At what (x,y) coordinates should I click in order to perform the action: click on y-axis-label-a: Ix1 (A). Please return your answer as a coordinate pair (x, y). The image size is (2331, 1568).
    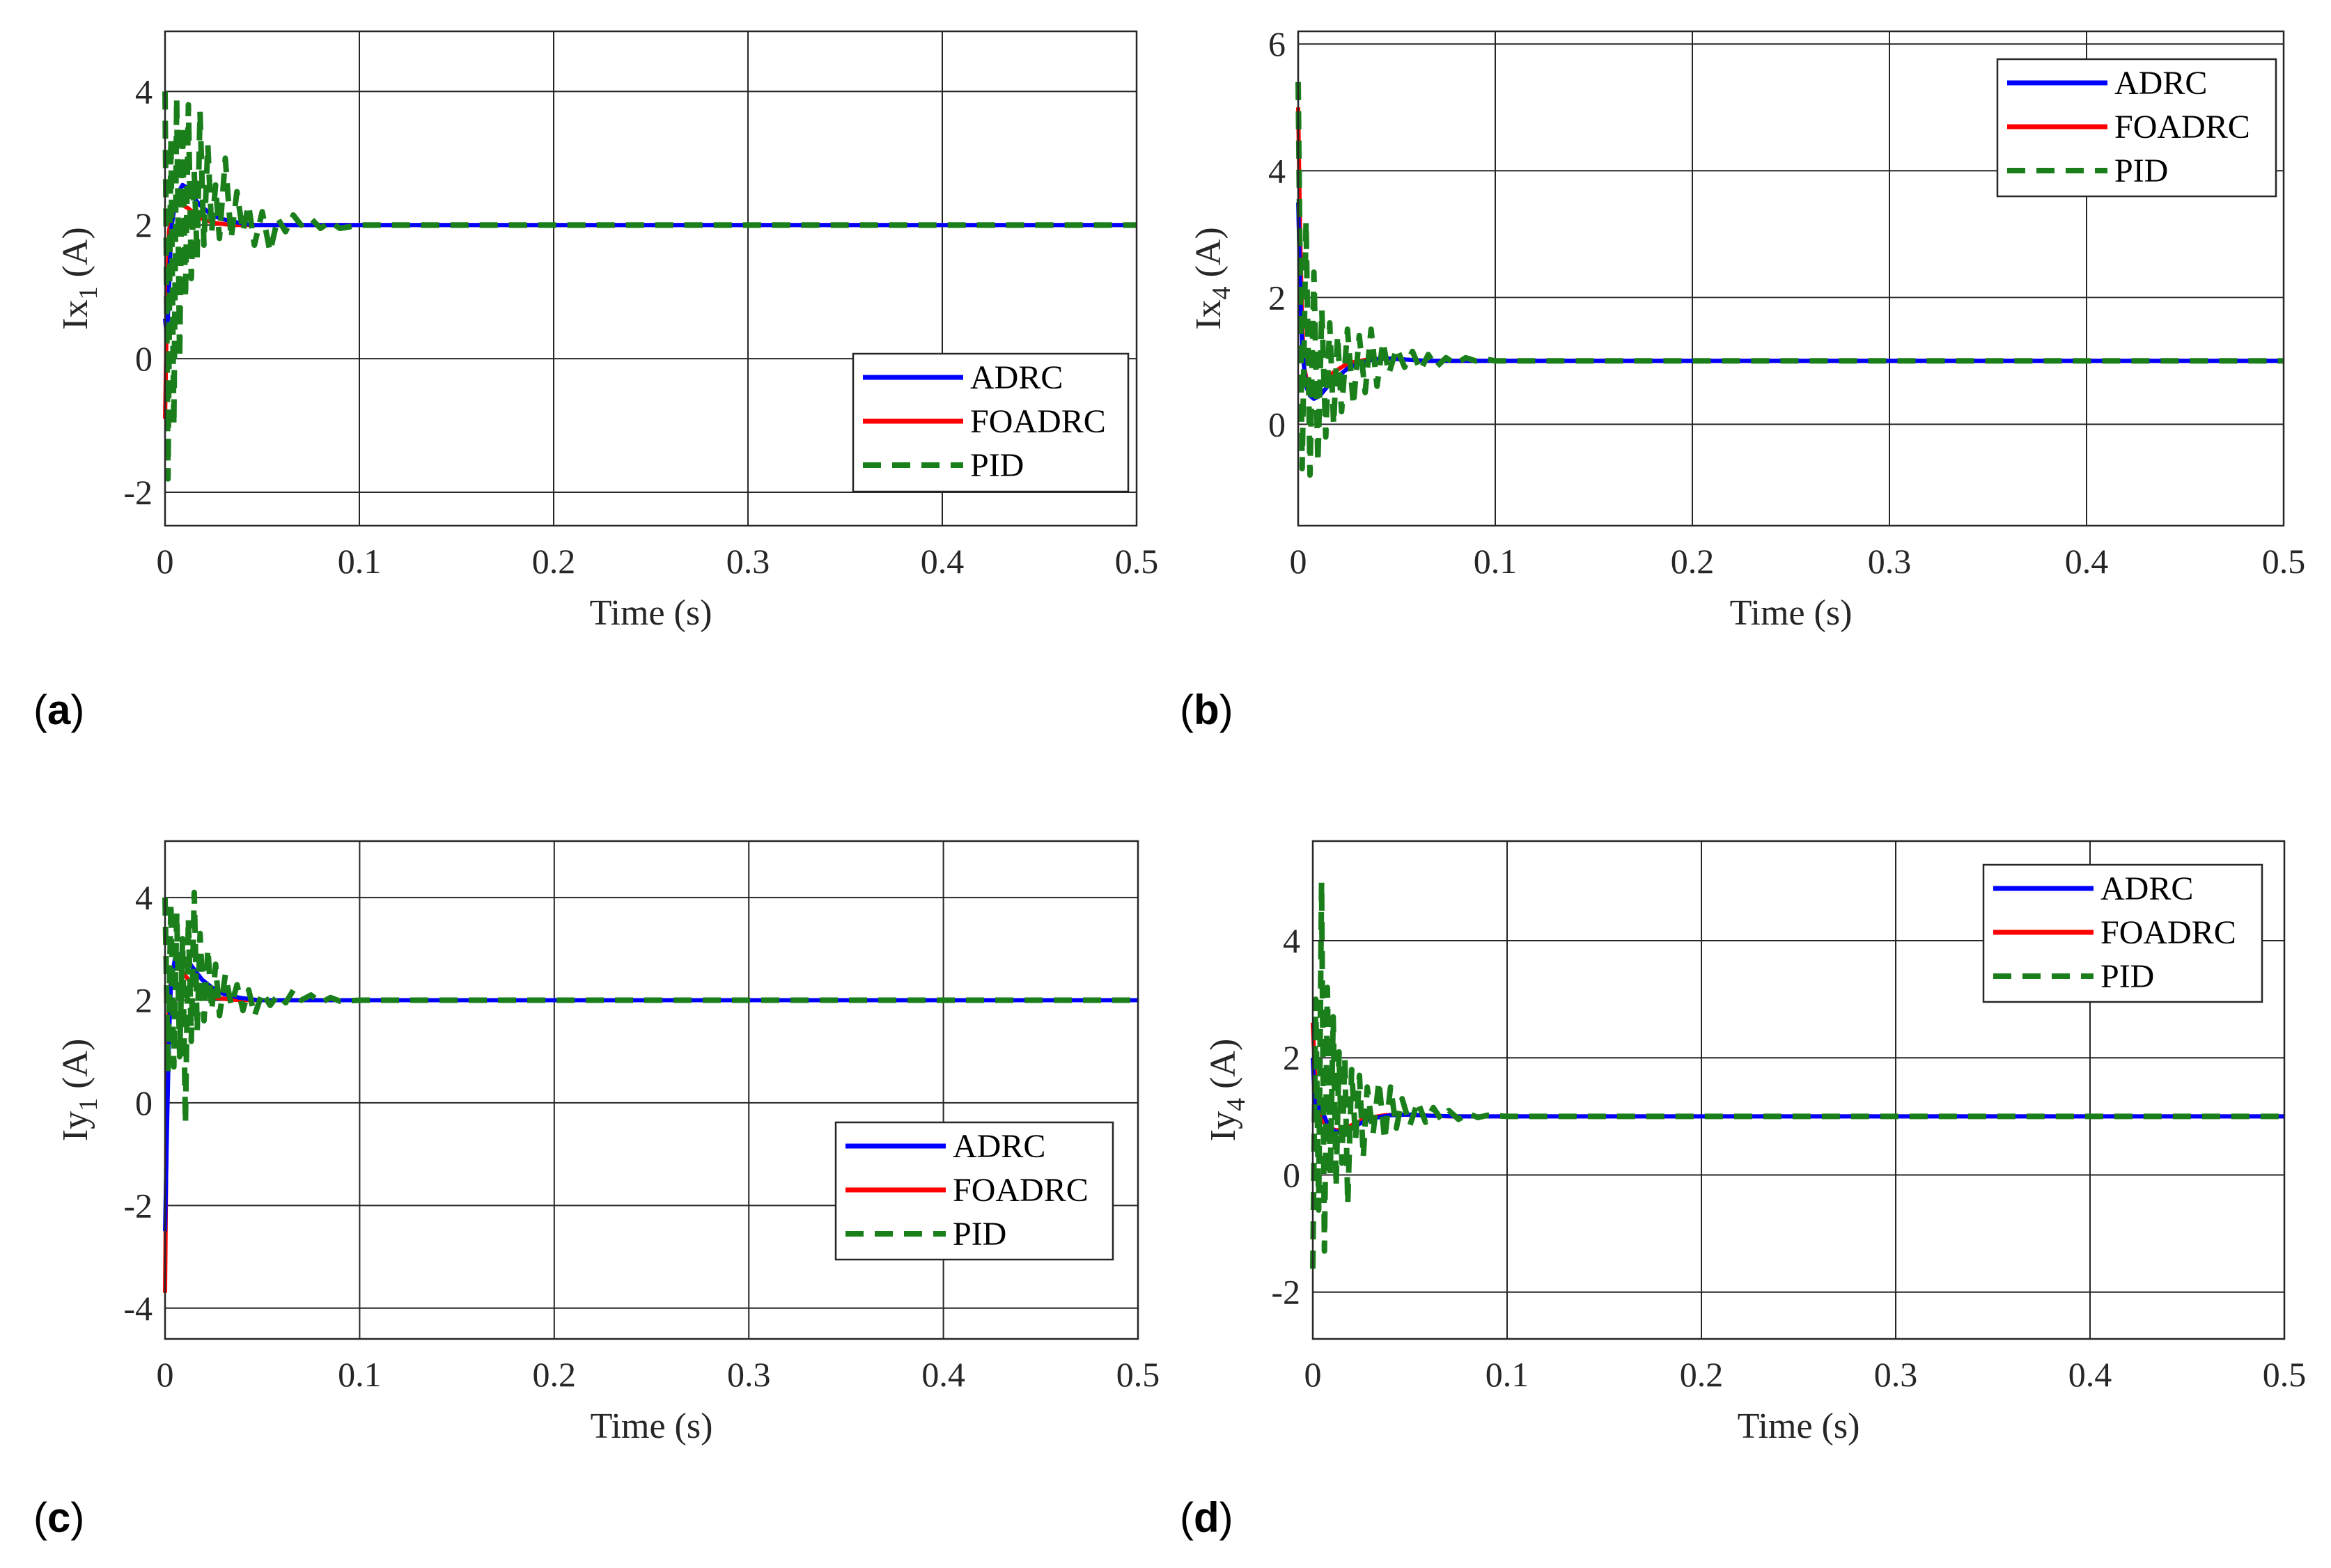
    Looking at the image, I should click on (79, 278).